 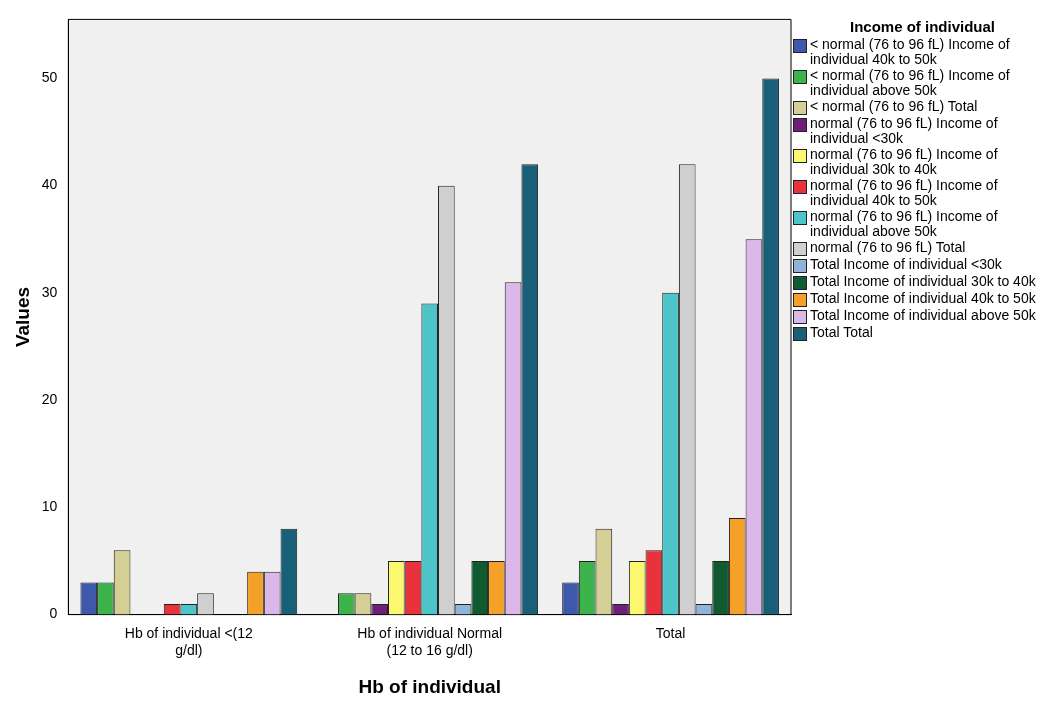 What do you see at coordinates (49, 77) in the screenshot?
I see `y-tick-label: 50` at bounding box center [49, 77].